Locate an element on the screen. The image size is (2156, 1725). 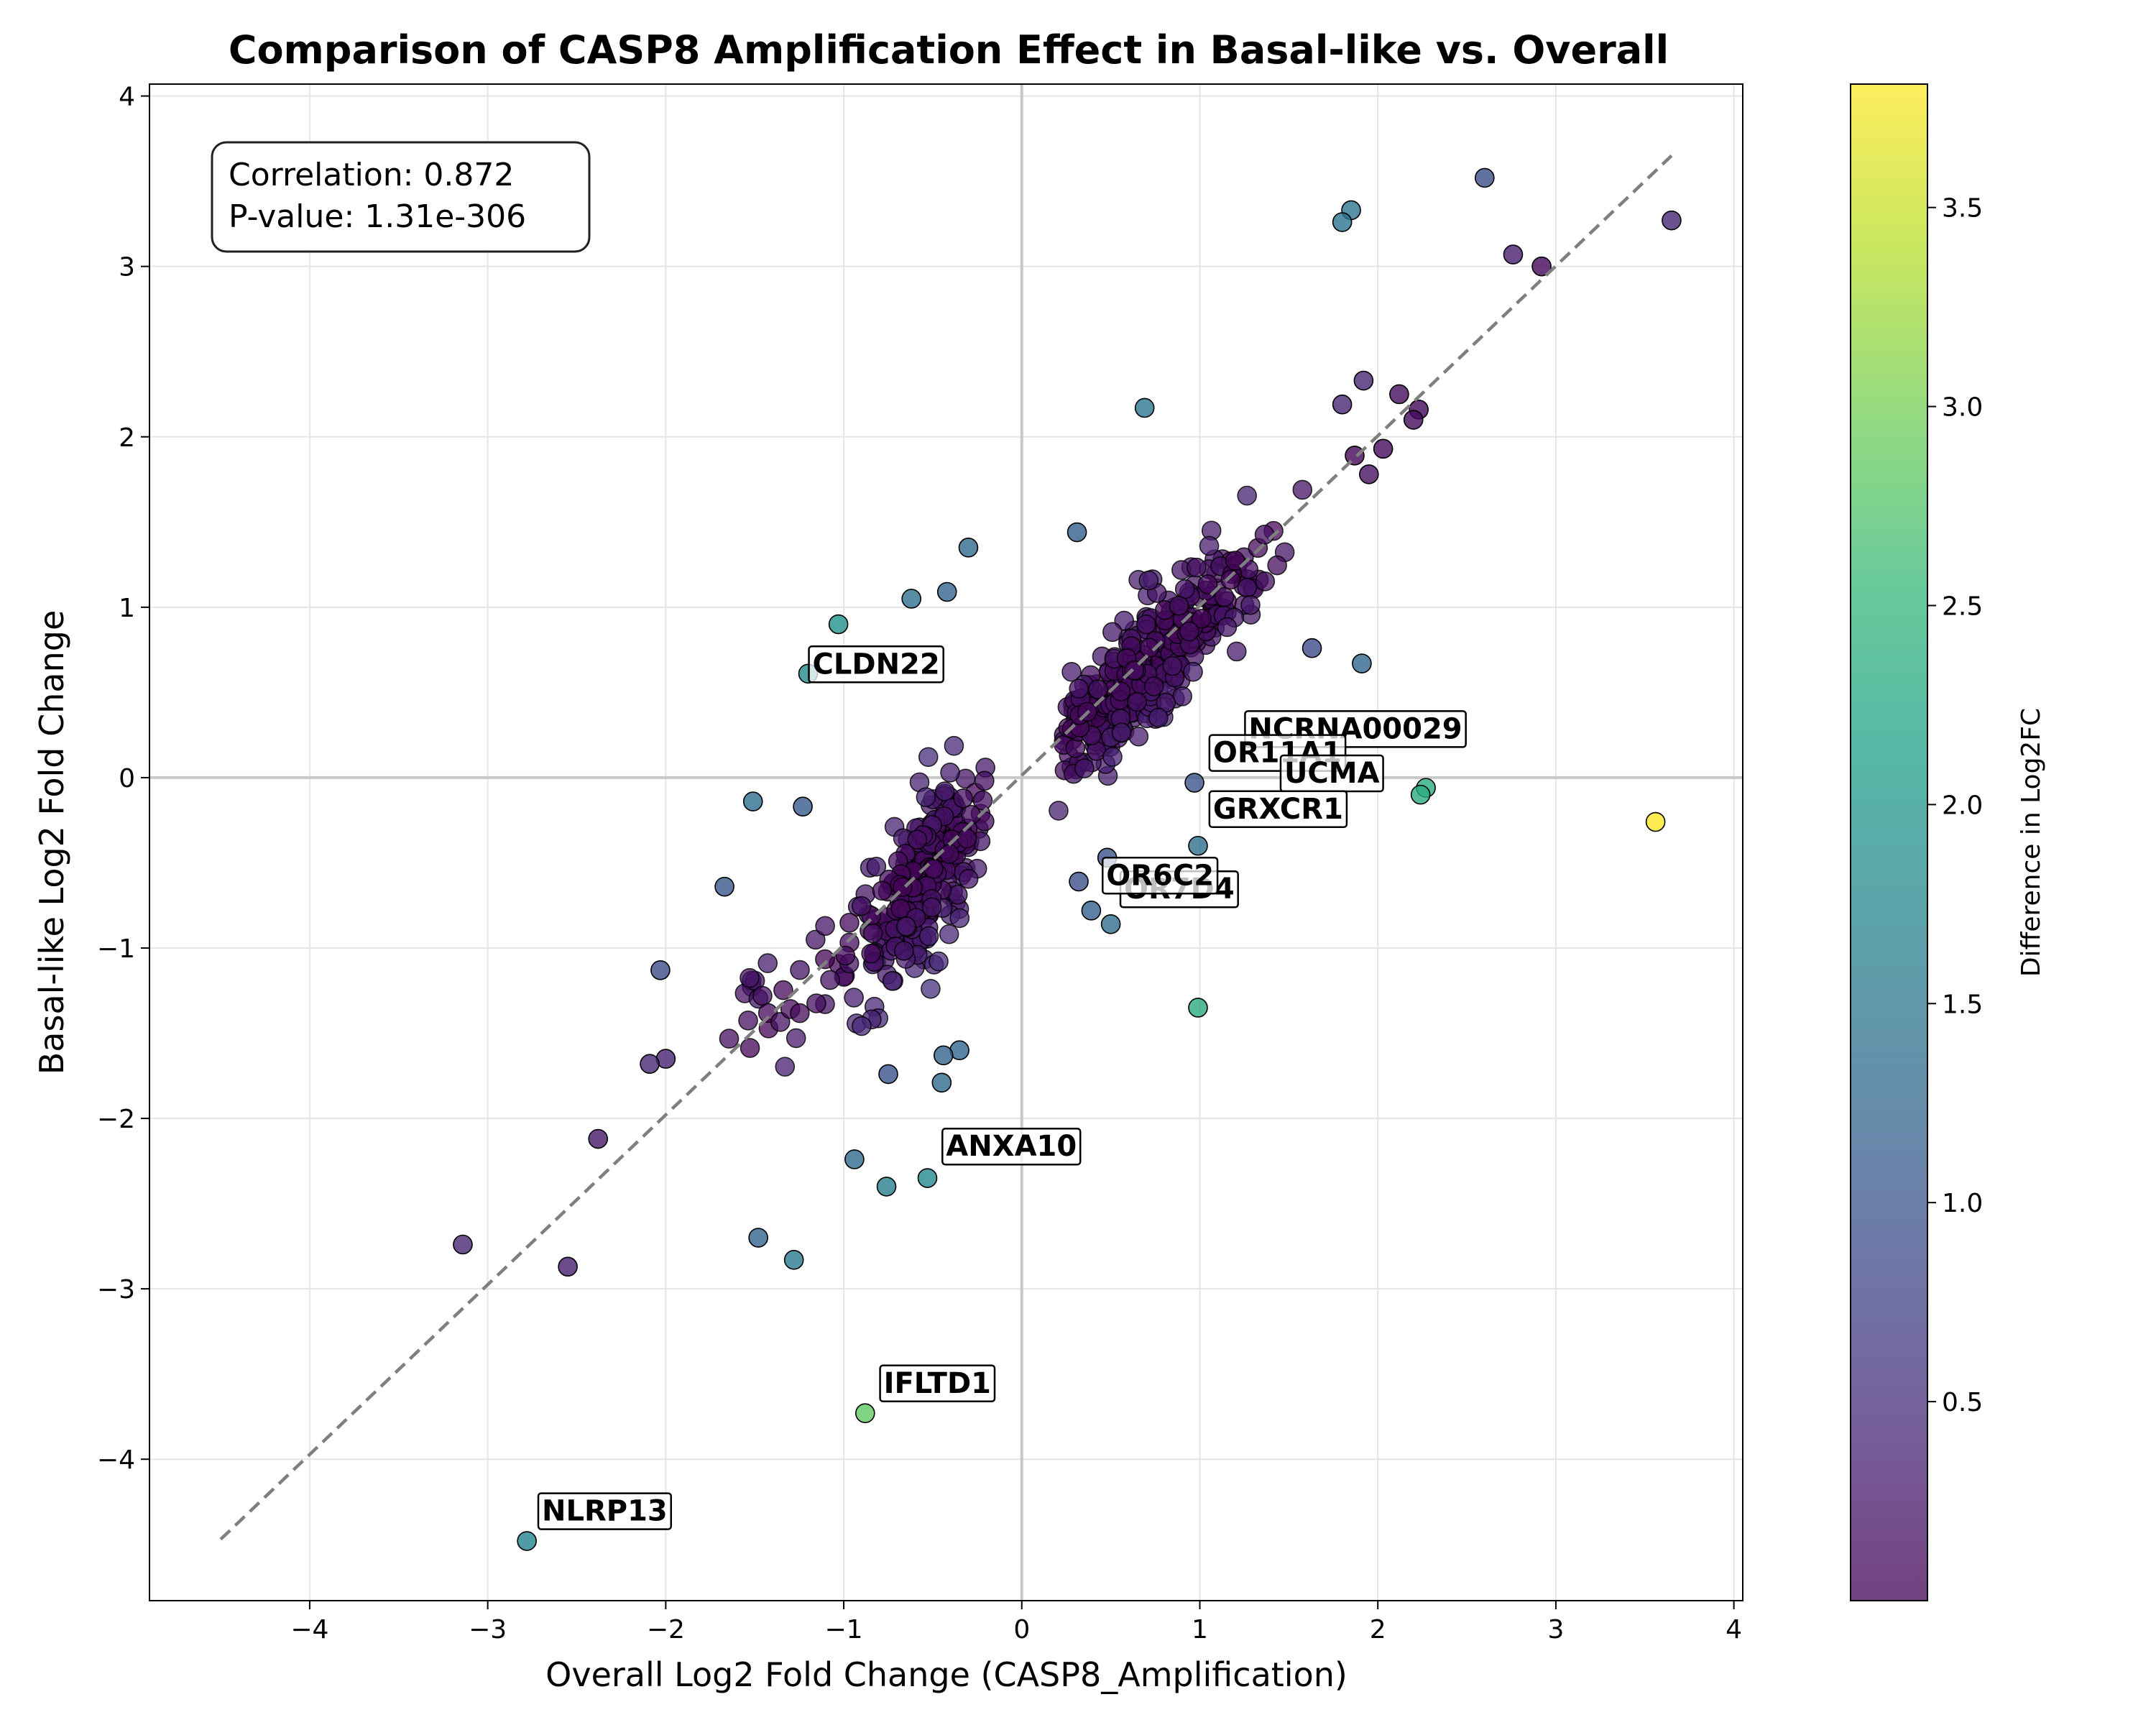
annotation: CLDN22 is located at coordinates (876, 664).